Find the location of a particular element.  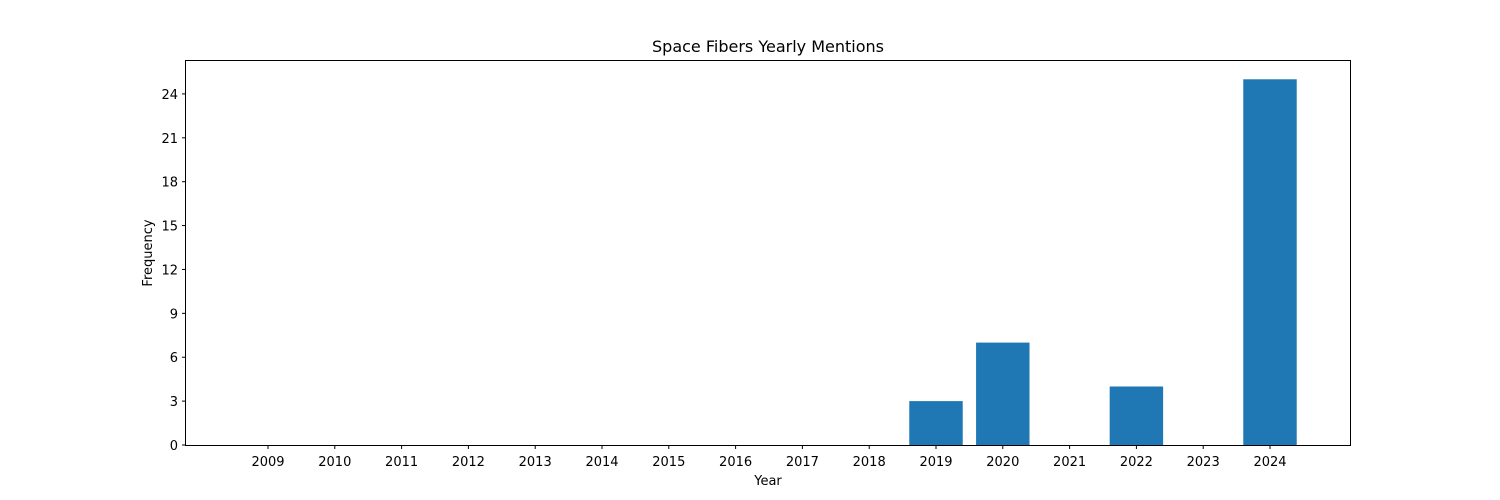

x-tick-label: 2023 is located at coordinates (1203, 462).